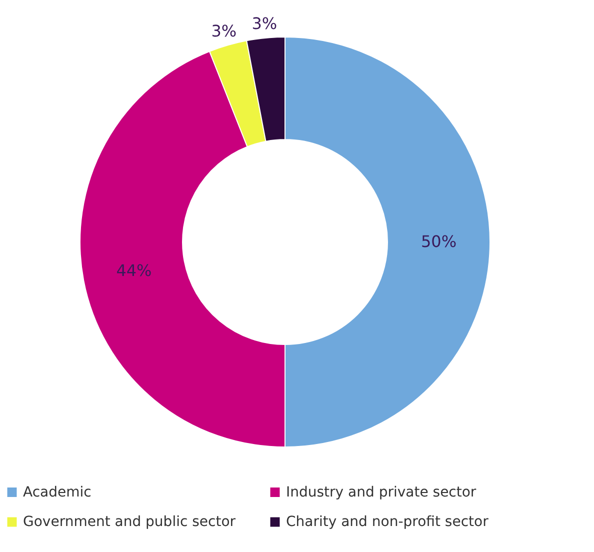  Describe the element at coordinates (57, 492) in the screenshot. I see `legend-label: Academic` at that location.